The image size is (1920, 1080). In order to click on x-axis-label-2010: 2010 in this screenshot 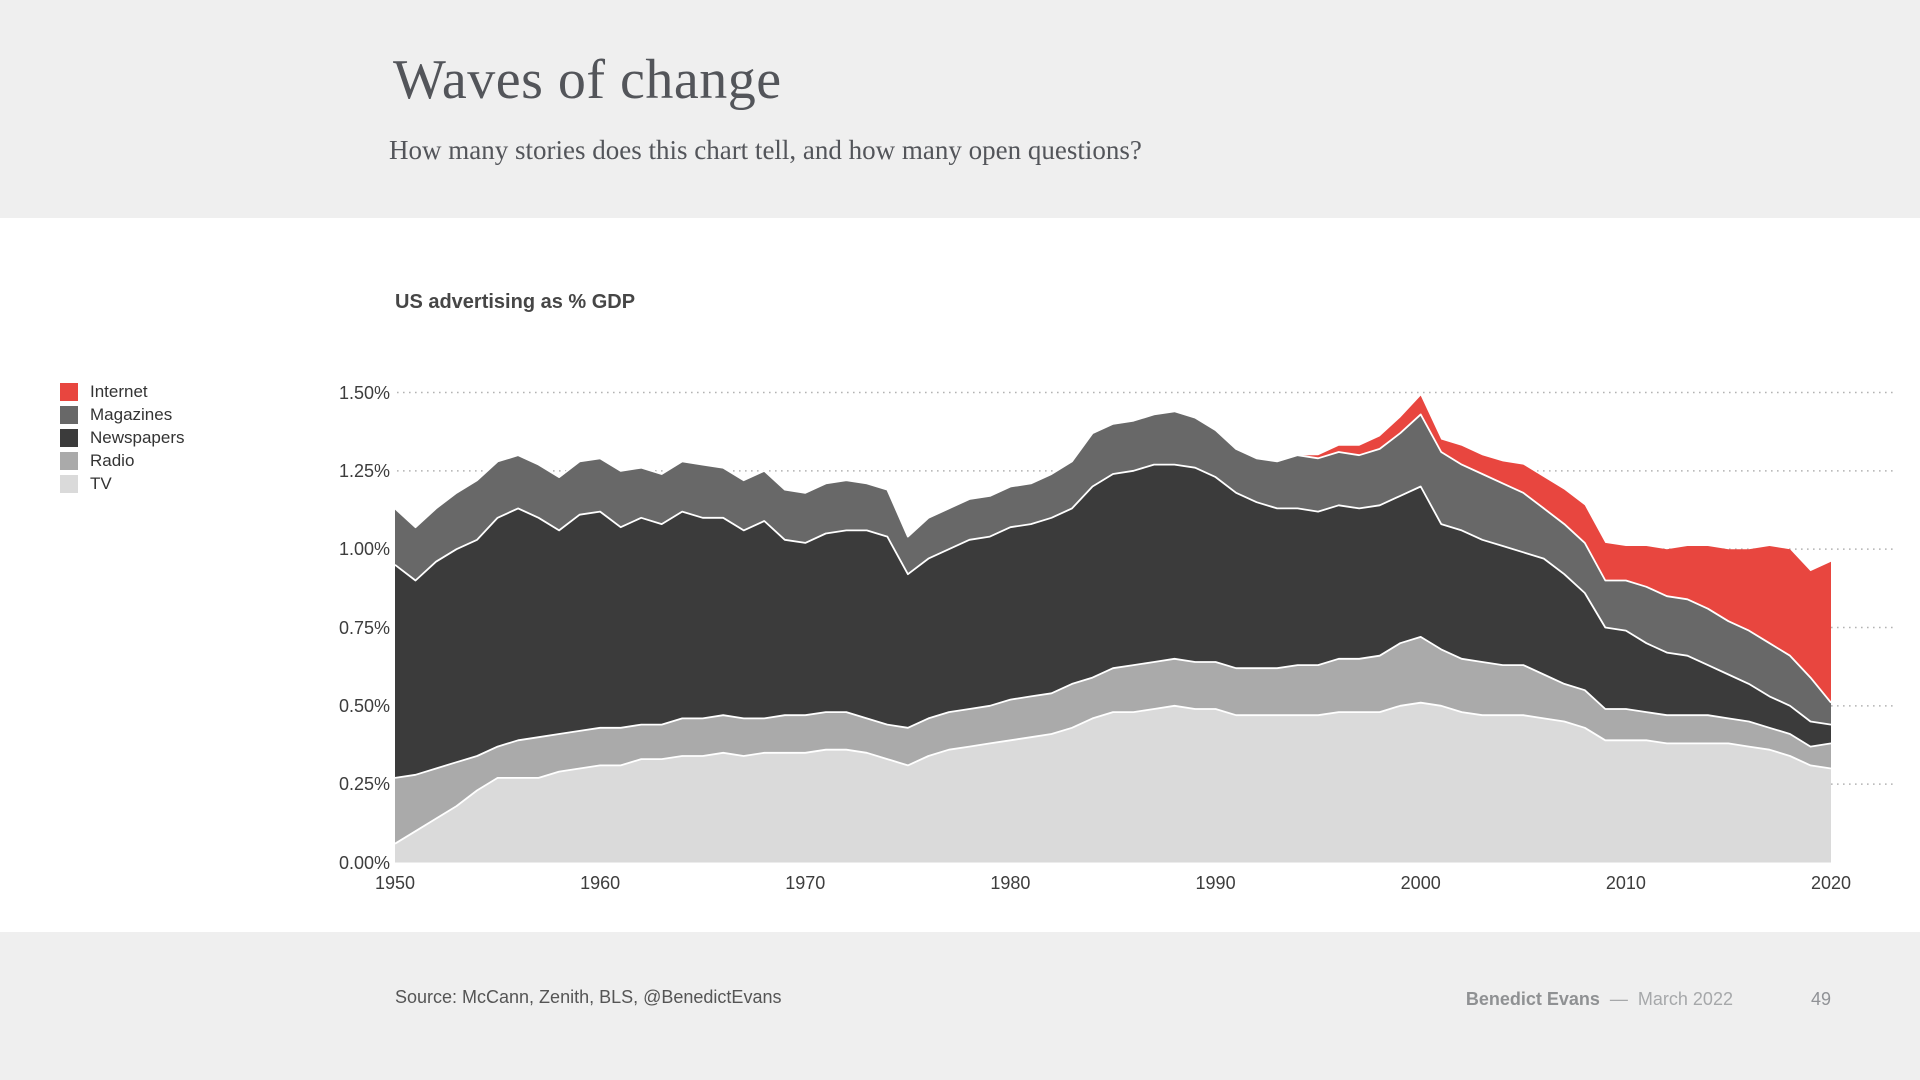, I will do `click(1625, 883)`.